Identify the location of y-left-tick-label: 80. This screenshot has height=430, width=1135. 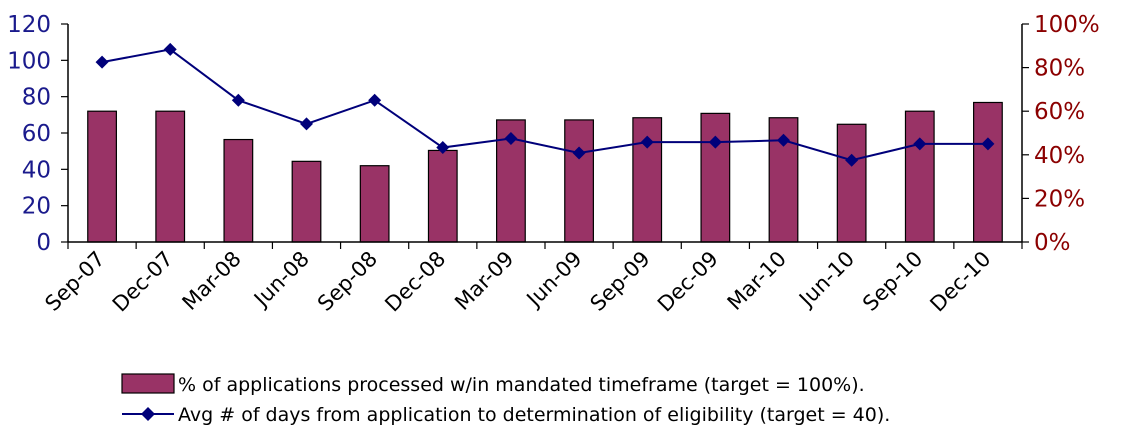
(36, 98).